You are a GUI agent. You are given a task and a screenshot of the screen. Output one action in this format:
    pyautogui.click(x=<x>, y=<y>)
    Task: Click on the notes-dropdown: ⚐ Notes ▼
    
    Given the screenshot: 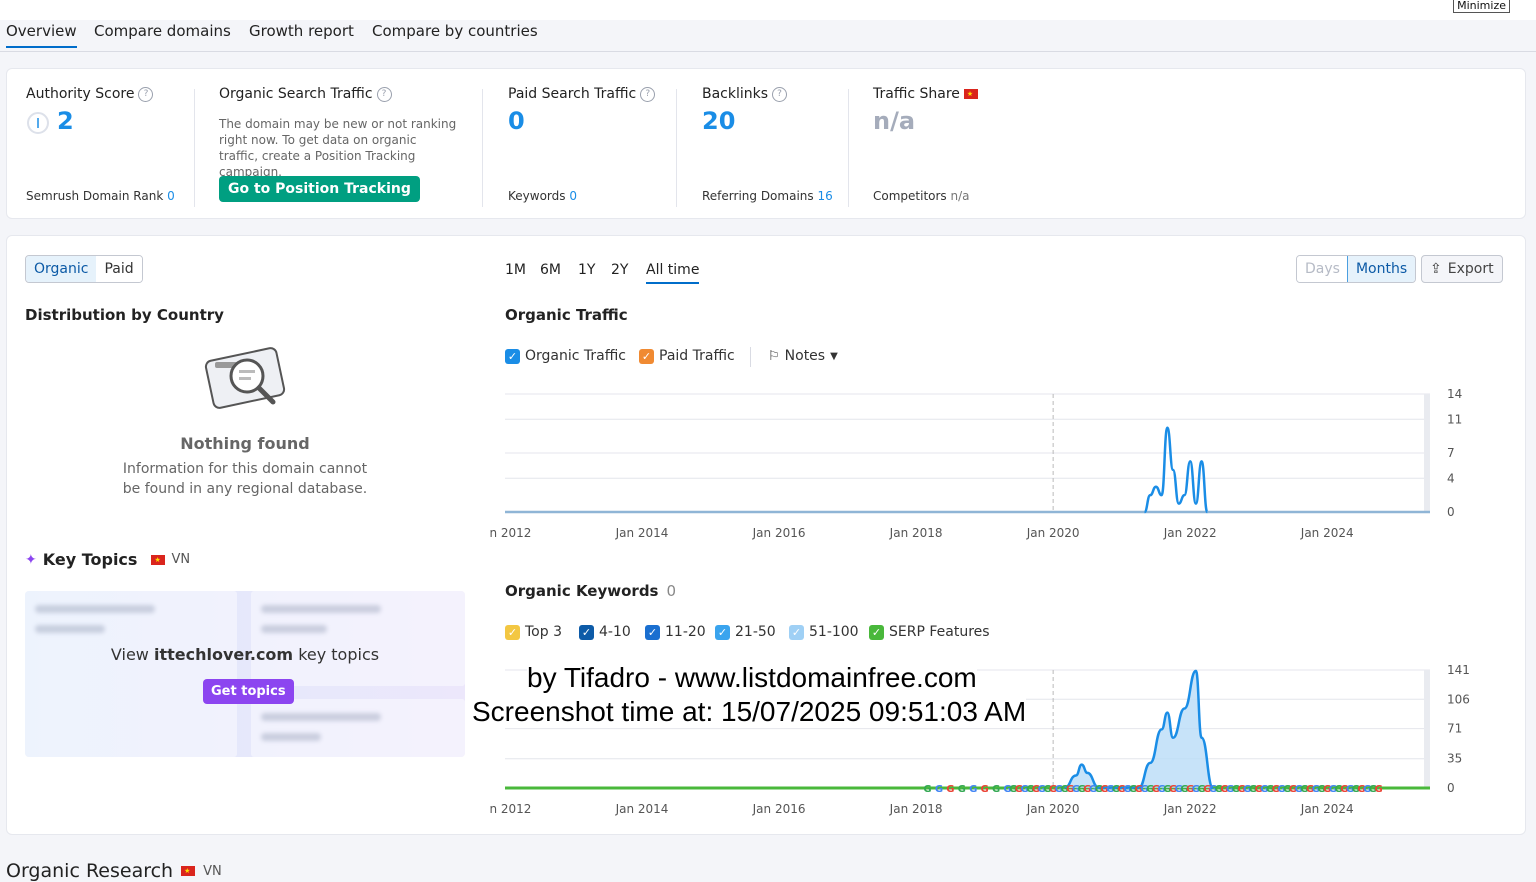 What is the action you would take?
    pyautogui.click(x=803, y=356)
    